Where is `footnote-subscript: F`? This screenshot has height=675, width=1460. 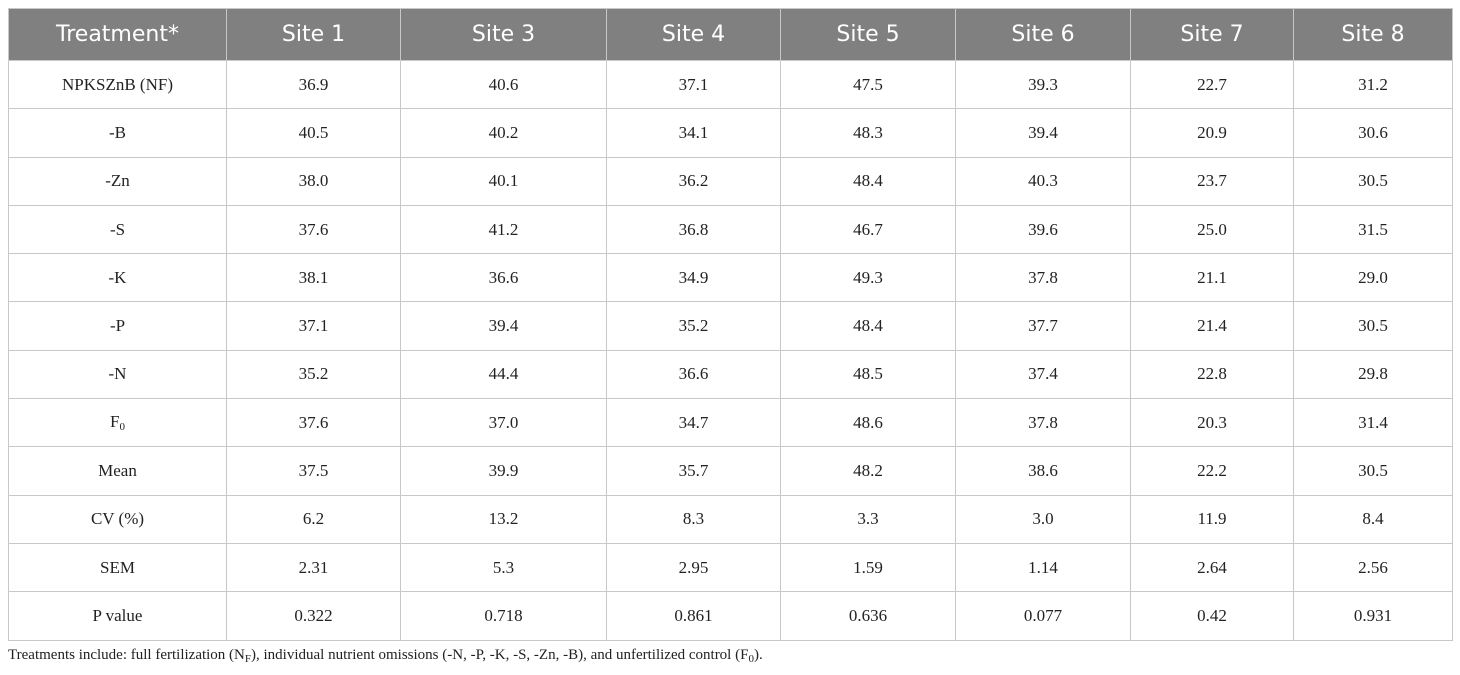 footnote-subscript: F is located at coordinates (248, 659).